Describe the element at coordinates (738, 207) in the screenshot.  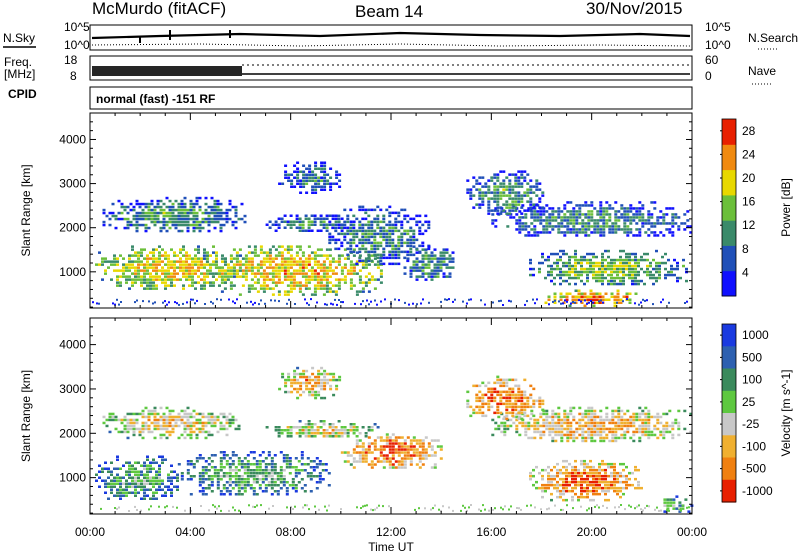
I see `power-colorbar: 4 8 12 16 20 24 28` at that location.